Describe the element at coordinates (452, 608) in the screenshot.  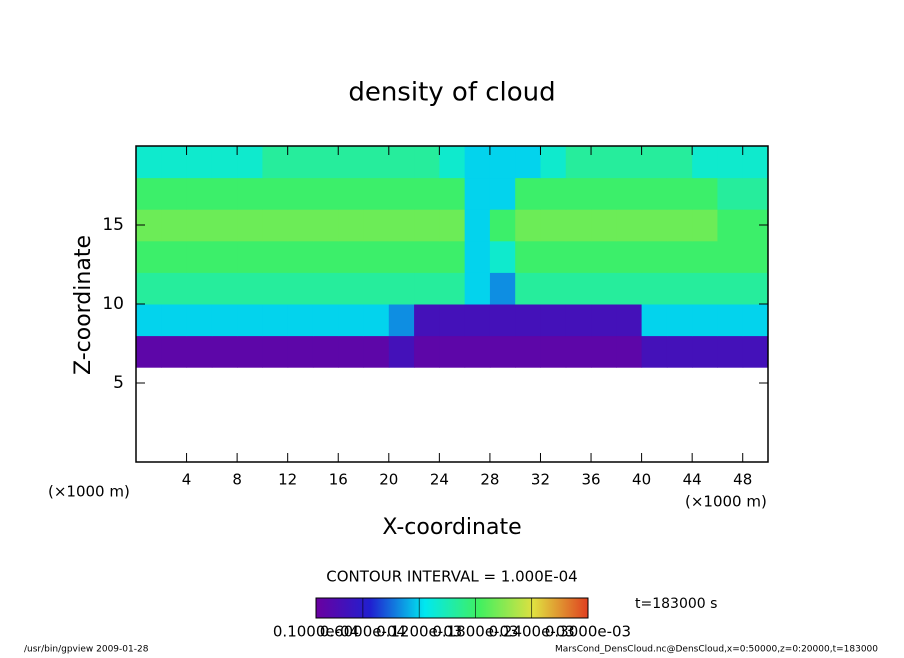
I see `colorbar` at that location.